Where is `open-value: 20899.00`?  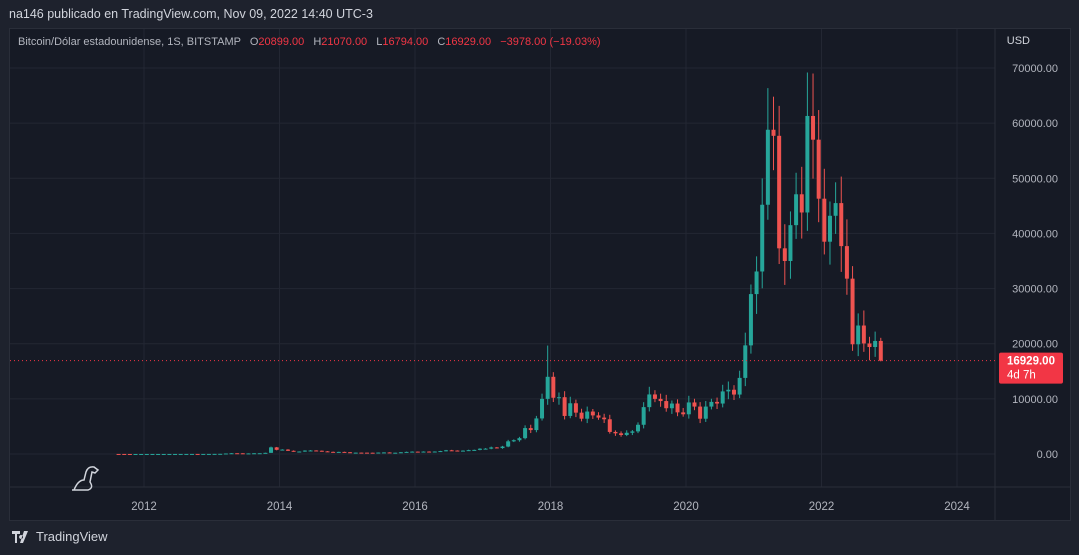
open-value: 20899.00 is located at coordinates (281, 42).